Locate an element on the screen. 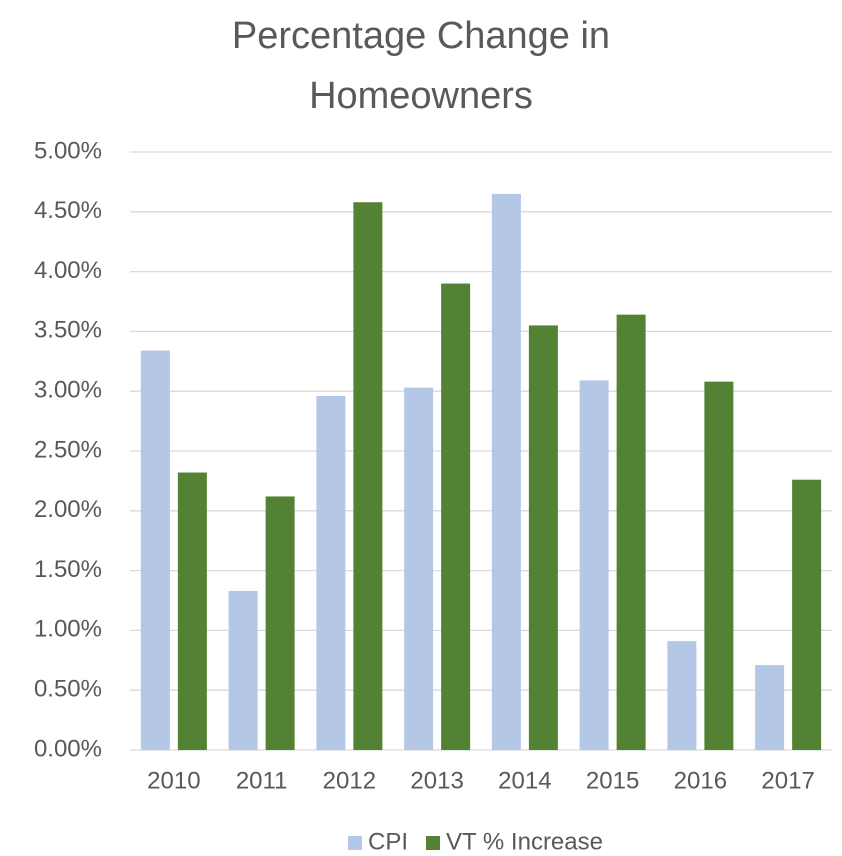 This screenshot has width=842, height=856. y-tick-label: 4.00% is located at coordinates (68, 270).